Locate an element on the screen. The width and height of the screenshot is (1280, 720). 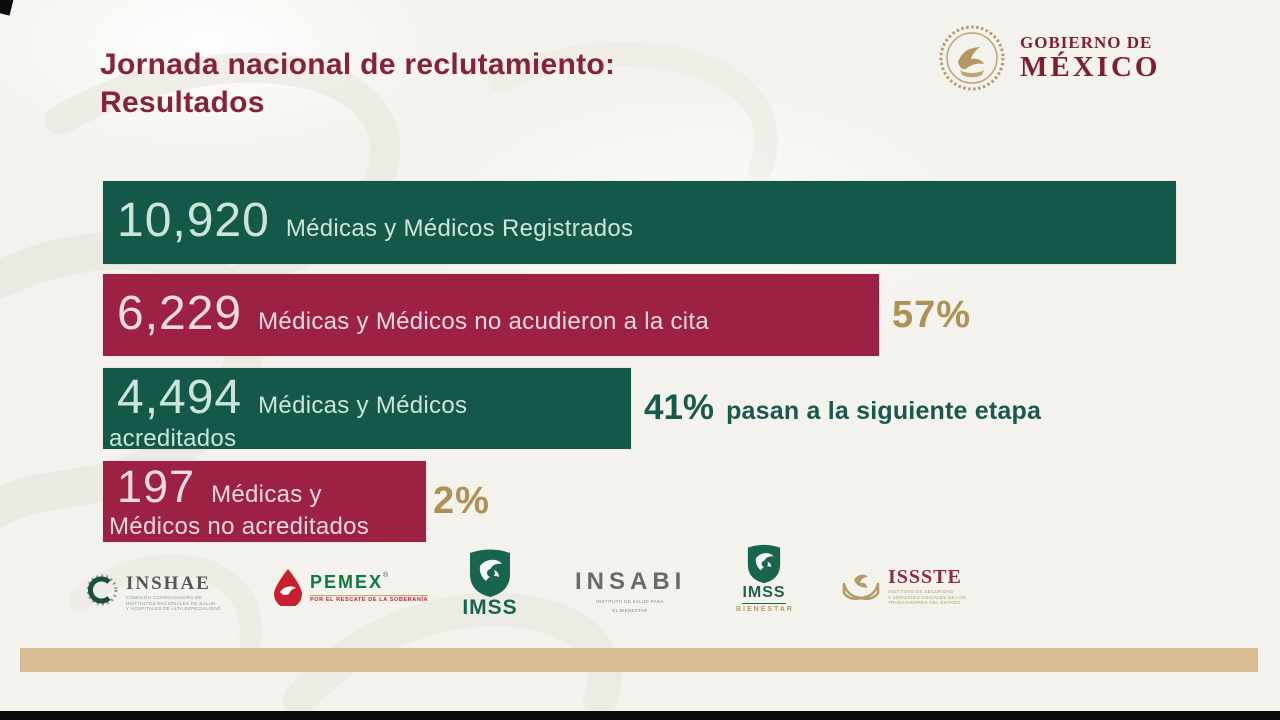
gobierno-de-mexico-logo: GOBIERNO DE MÉXICO is located at coordinates (1048, 58).